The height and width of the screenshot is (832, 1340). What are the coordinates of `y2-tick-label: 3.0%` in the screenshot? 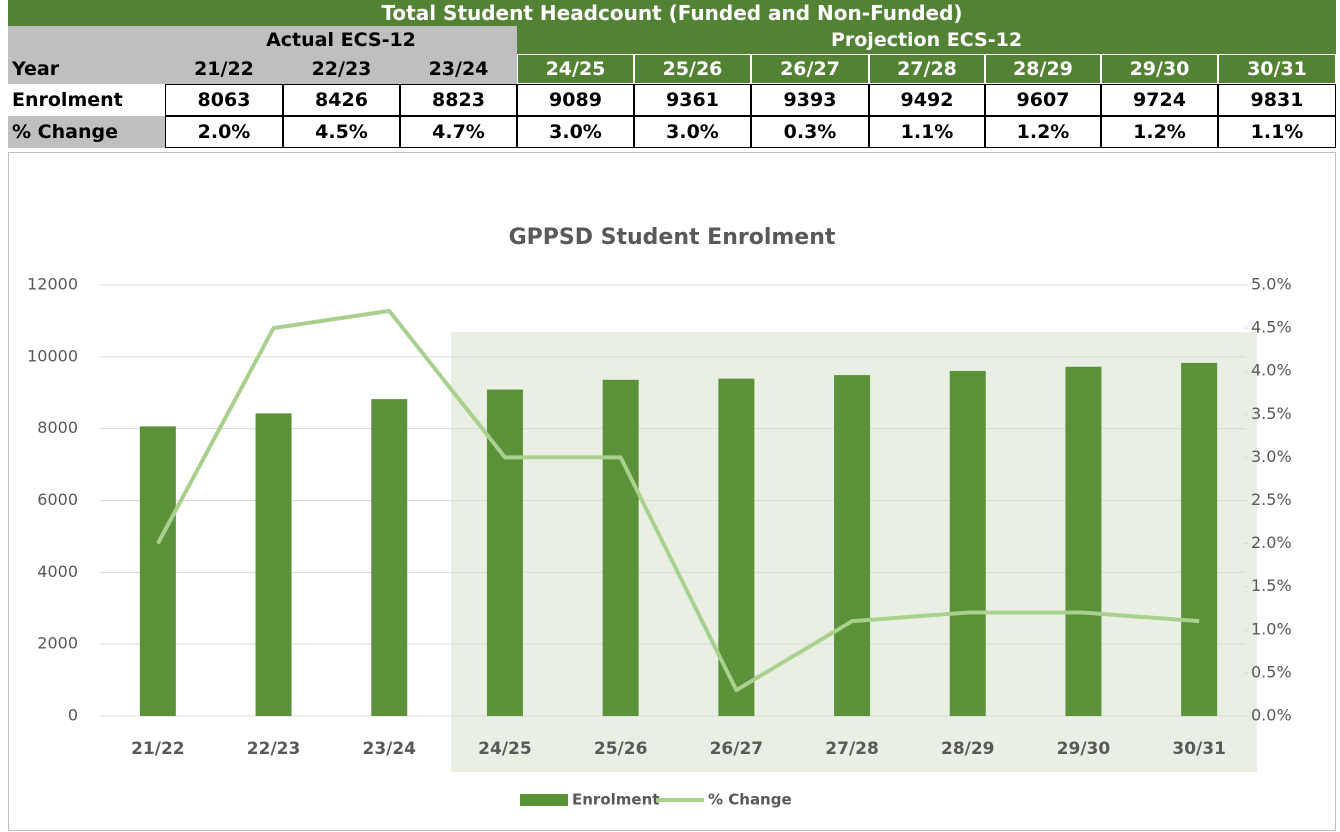 It's located at (1271, 456).